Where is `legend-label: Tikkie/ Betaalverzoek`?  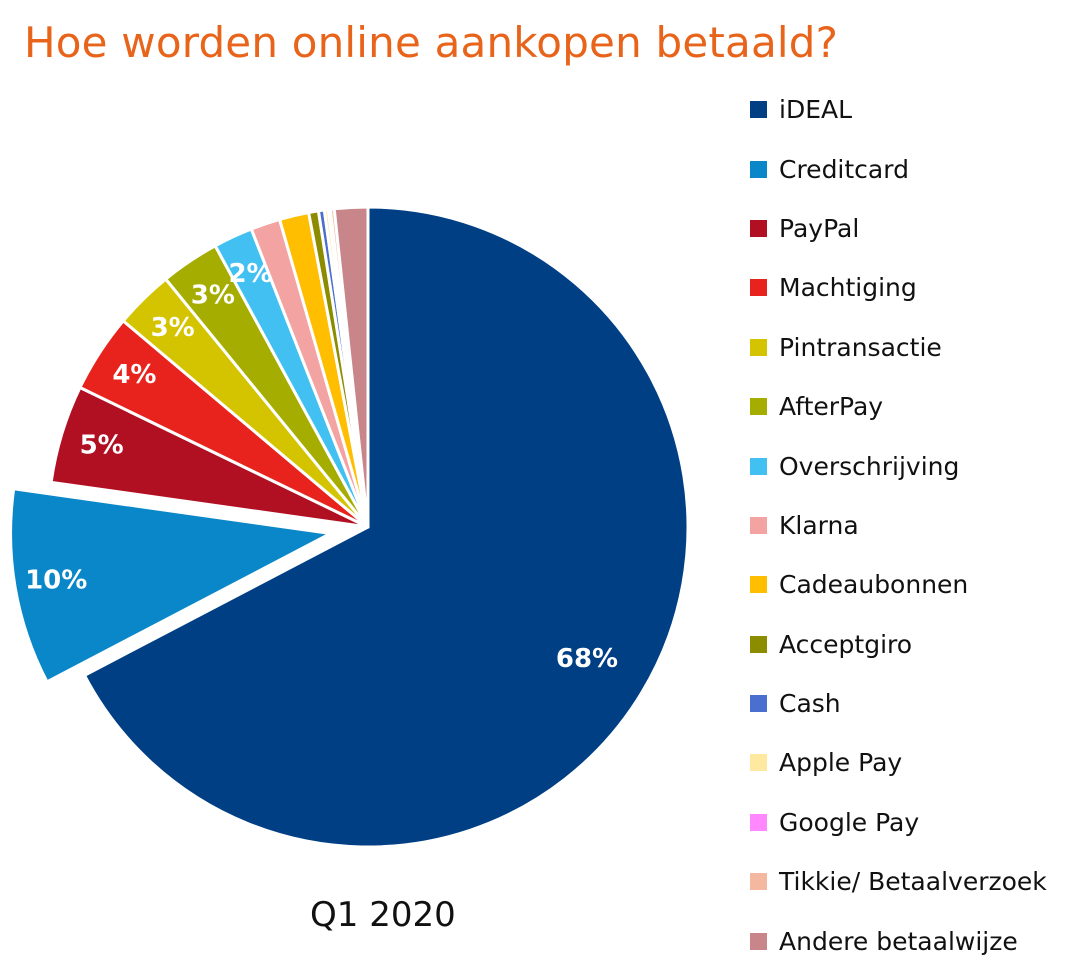
legend-label: Tikkie/ Betaalverzoek is located at coordinates (913, 882).